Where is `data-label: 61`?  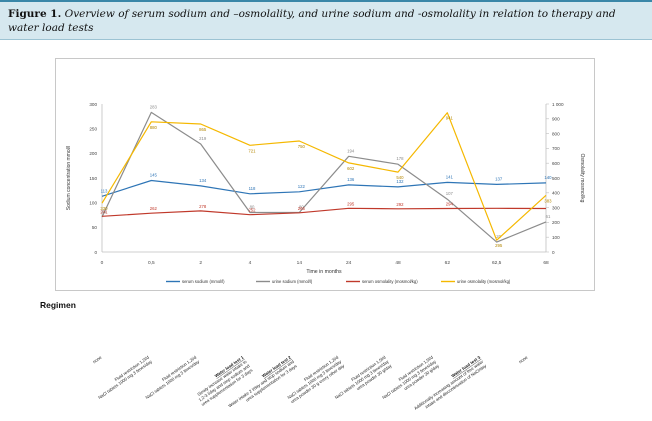 data-label: 61 is located at coordinates (548, 216).